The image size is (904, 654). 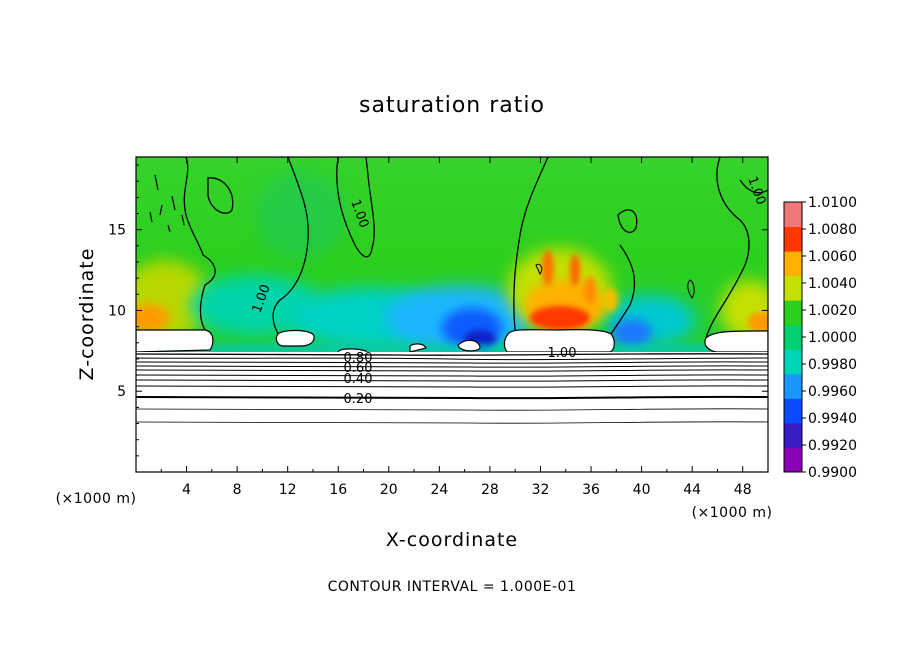 I want to click on y-axis-unit: (×1000 m), so click(x=96, y=499).